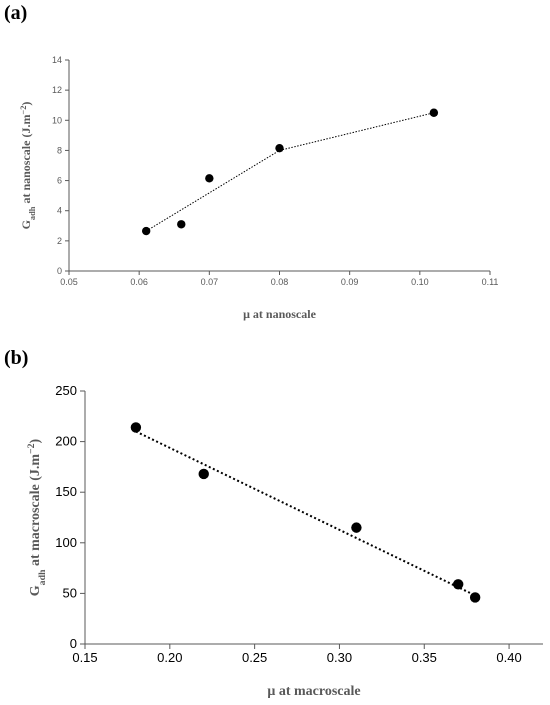 This screenshot has width=550, height=705. What do you see at coordinates (254, 657) in the screenshot?
I see `x-tick-label-b: 0.25` at bounding box center [254, 657].